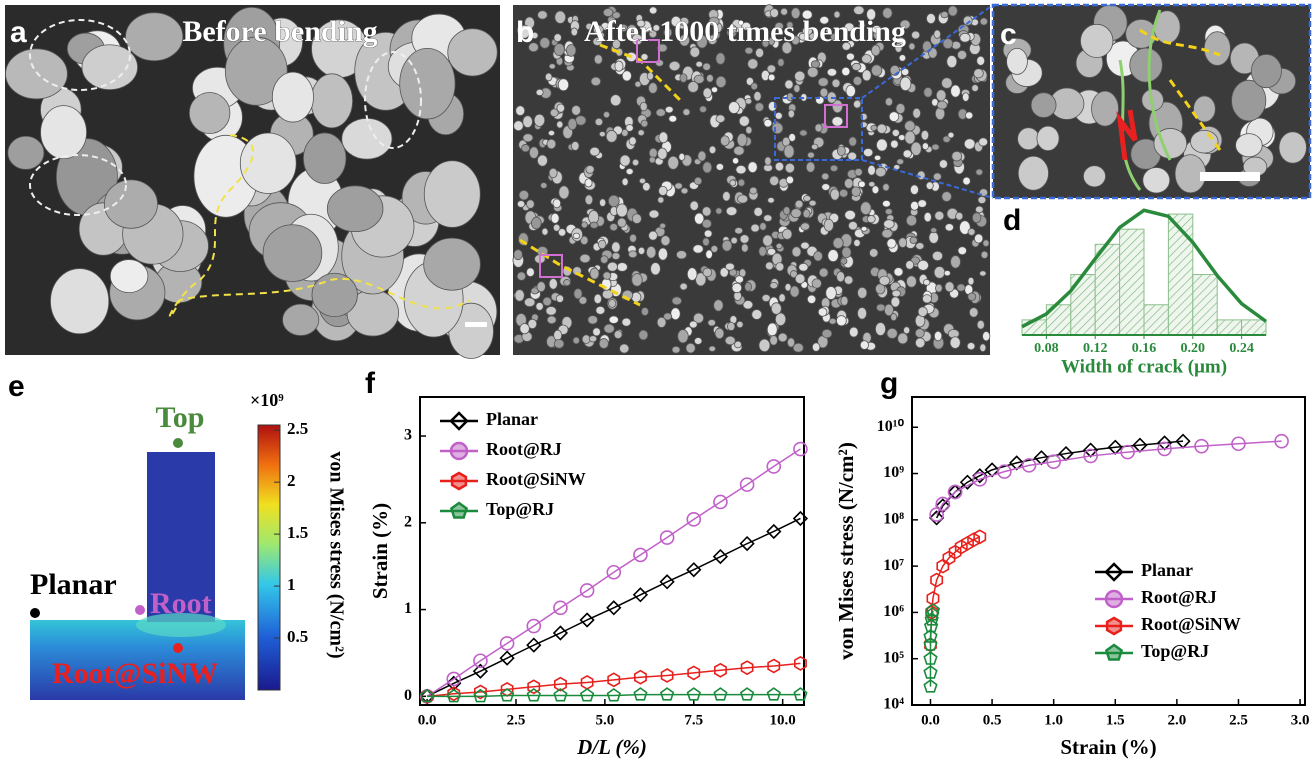  What do you see at coordinates (612, 551) in the screenshot?
I see `plot-frame` at bounding box center [612, 551].